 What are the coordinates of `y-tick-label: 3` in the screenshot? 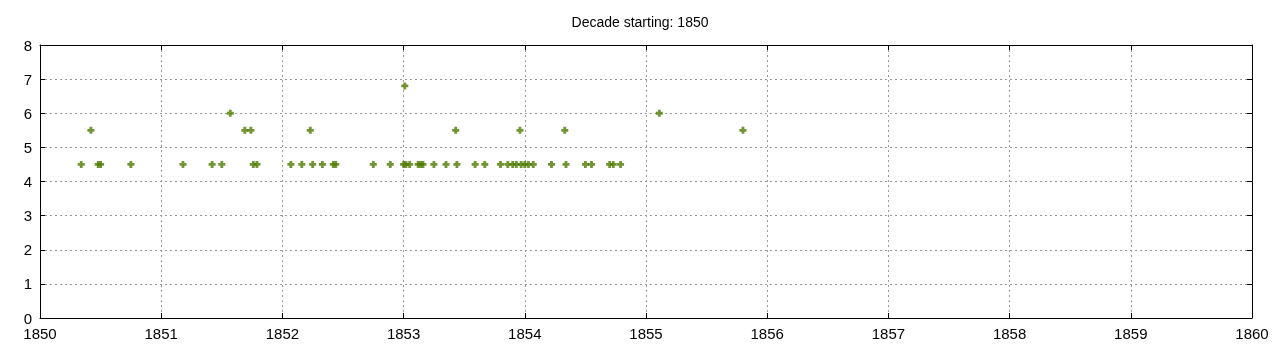 It's located at (27, 216).